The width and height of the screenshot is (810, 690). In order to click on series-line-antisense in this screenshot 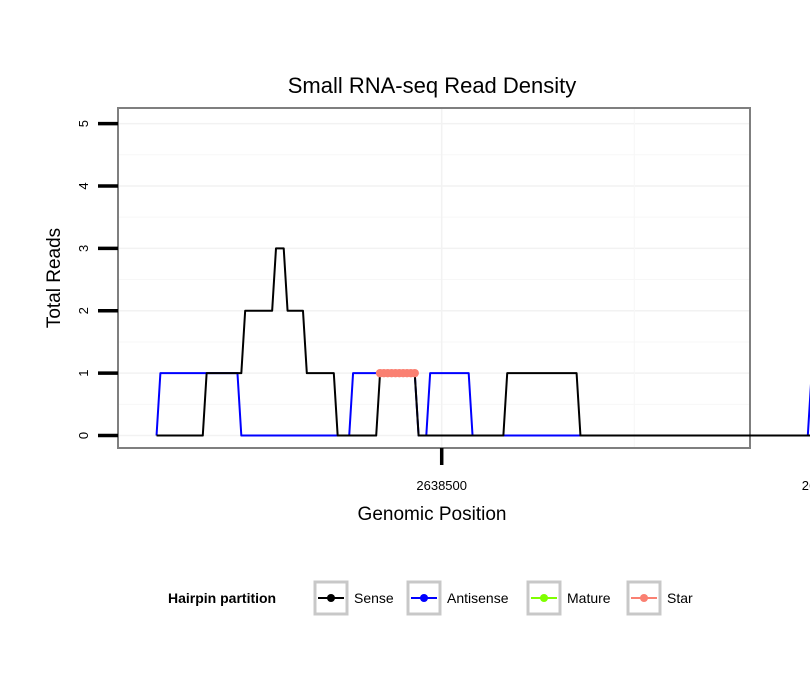, I will do `click(482, 404)`.